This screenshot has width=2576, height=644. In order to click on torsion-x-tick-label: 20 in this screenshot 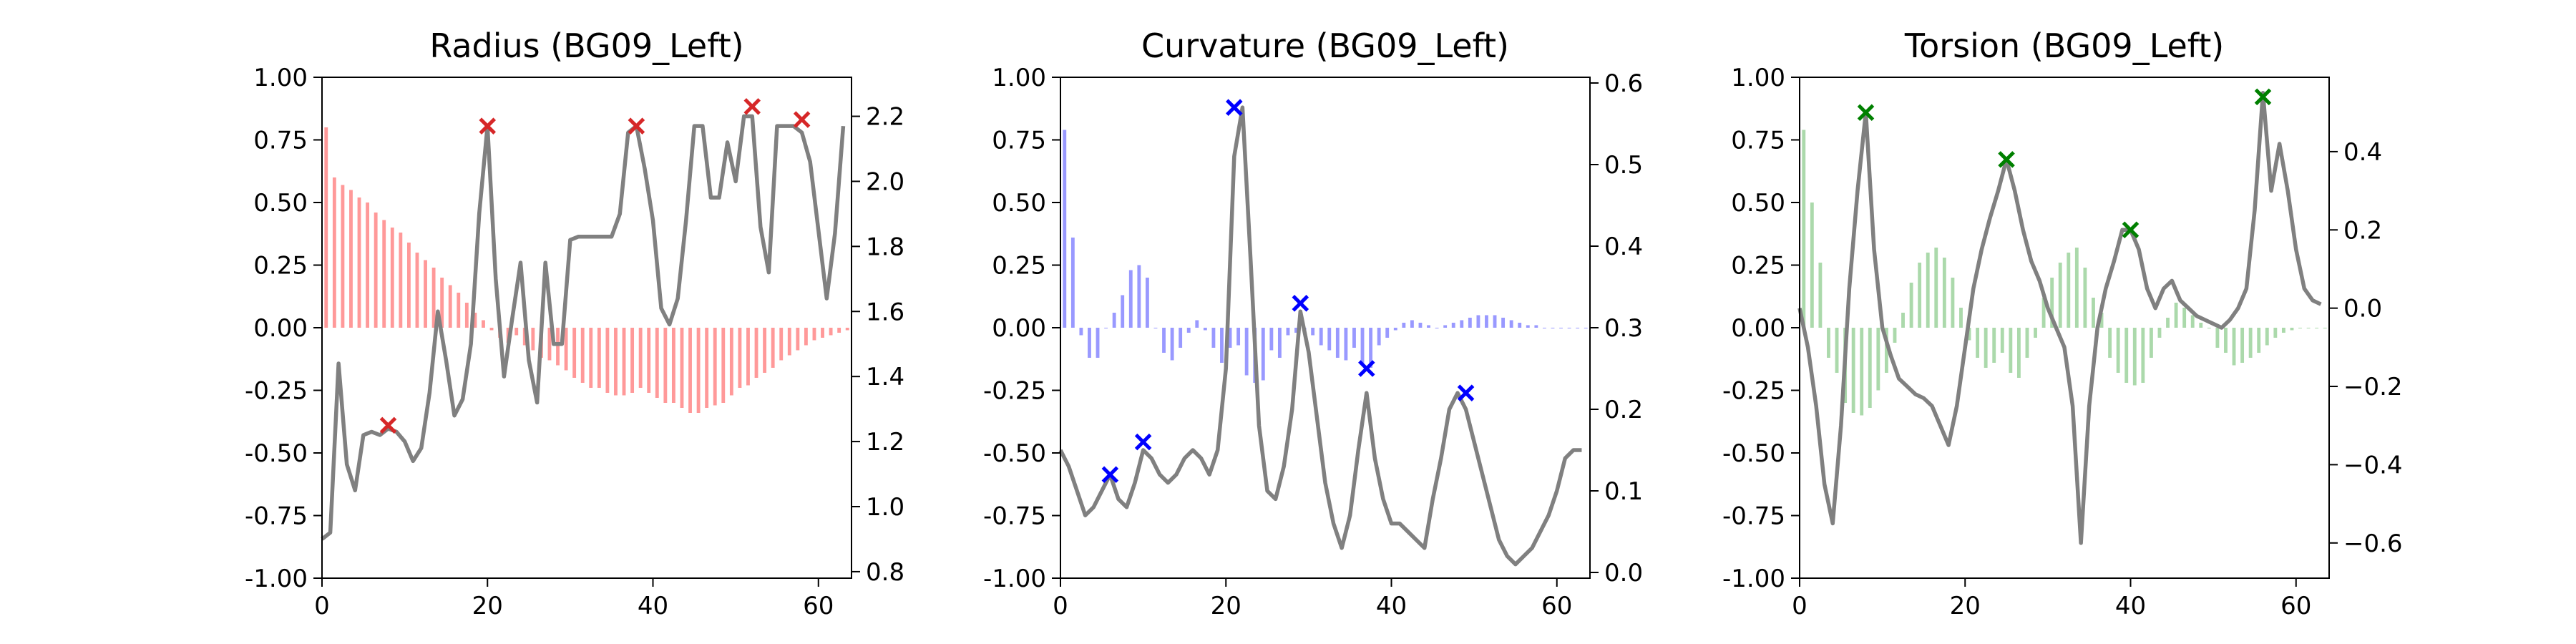, I will do `click(1965, 606)`.